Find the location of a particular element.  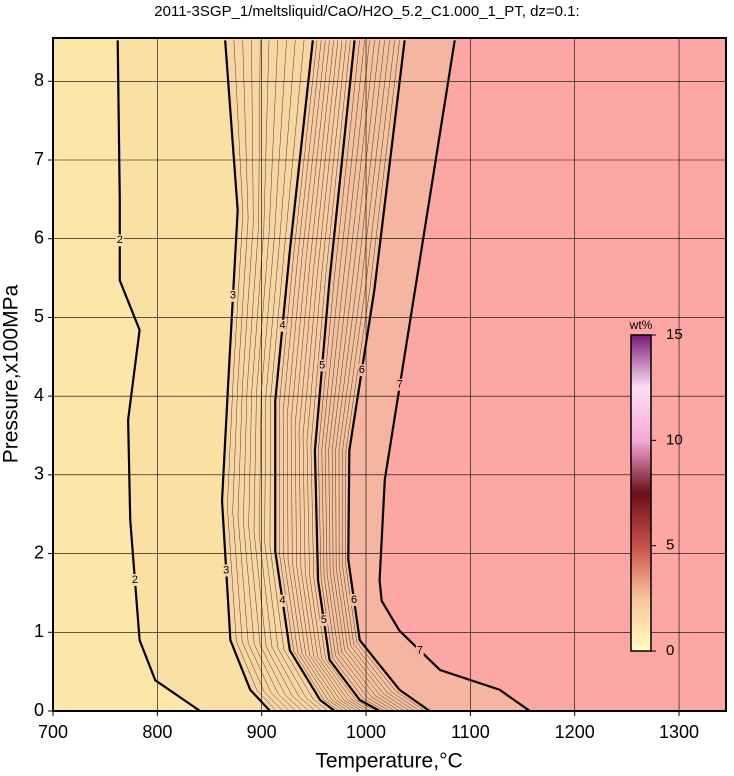

x-tick-label: 1200 is located at coordinates (575, 732).